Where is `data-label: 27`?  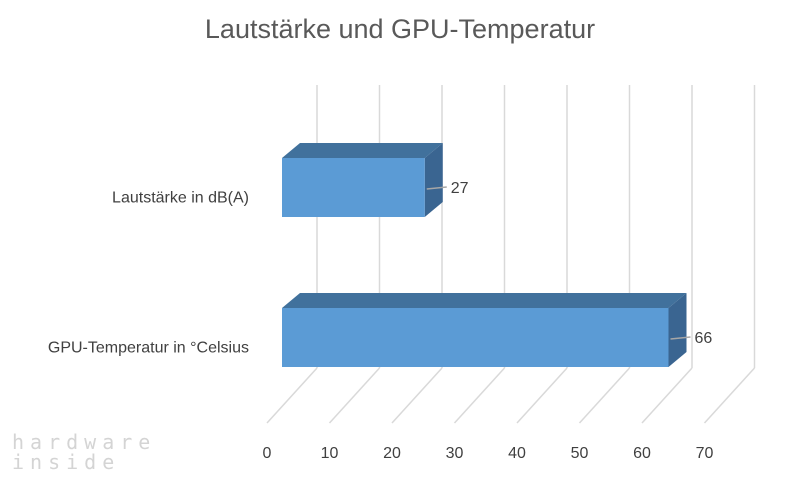
data-label: 27 is located at coordinates (460, 188).